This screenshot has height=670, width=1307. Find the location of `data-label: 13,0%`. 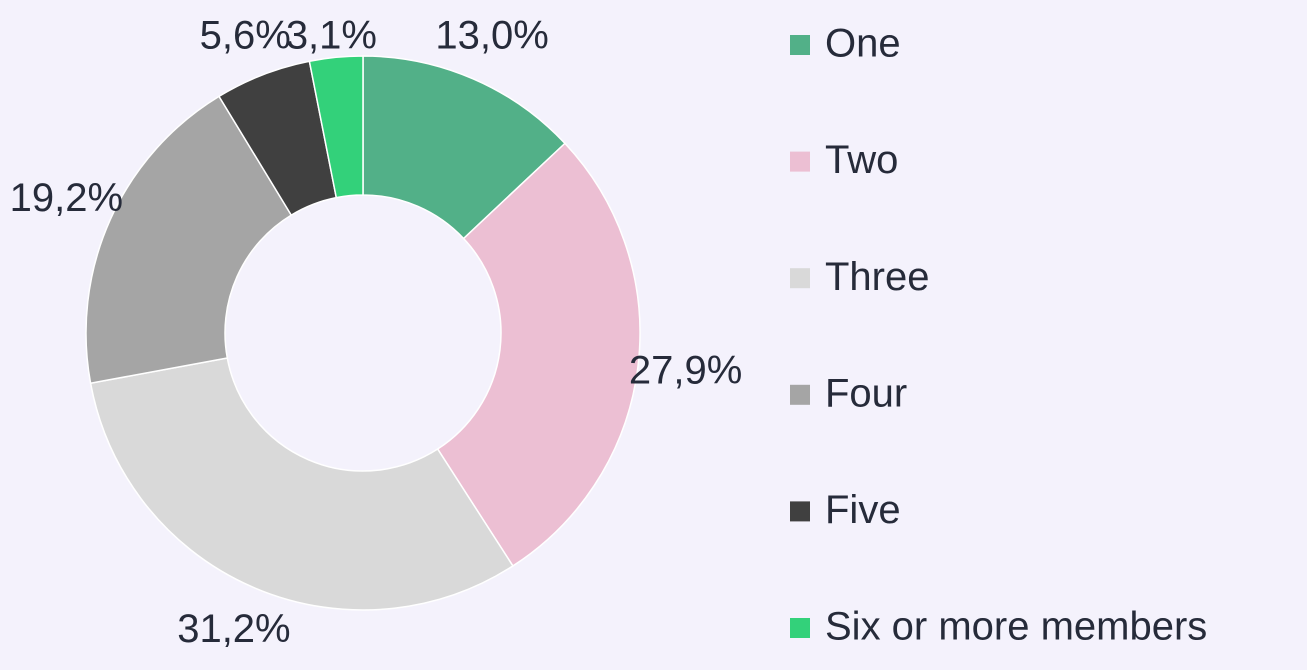

data-label: 13,0% is located at coordinates (491, 36).